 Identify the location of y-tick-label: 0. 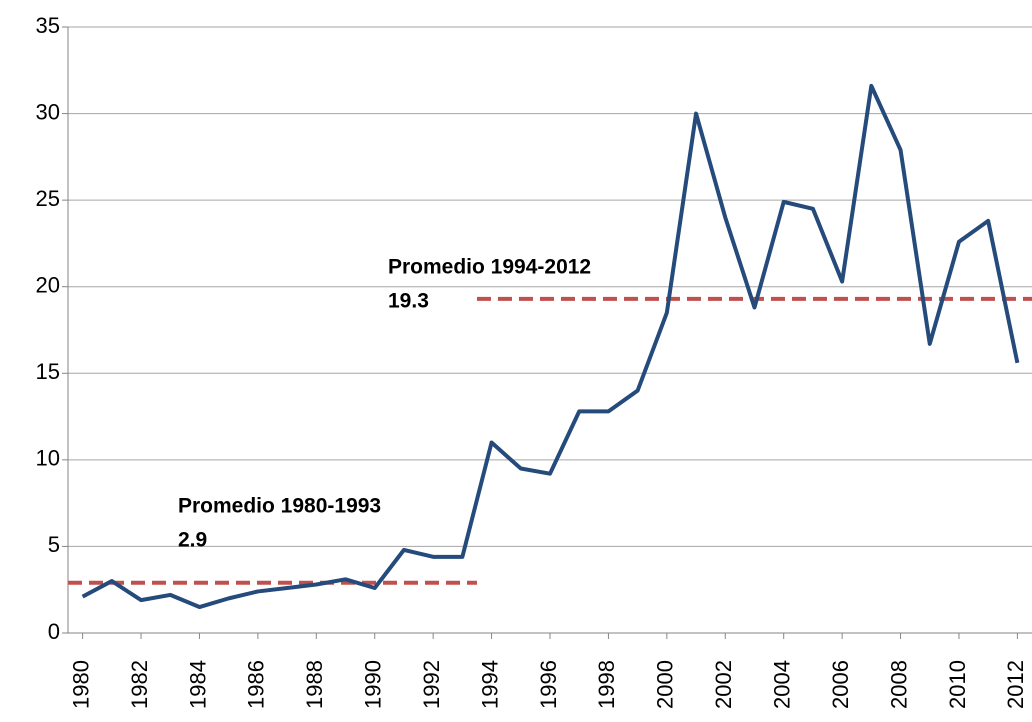
(54, 631).